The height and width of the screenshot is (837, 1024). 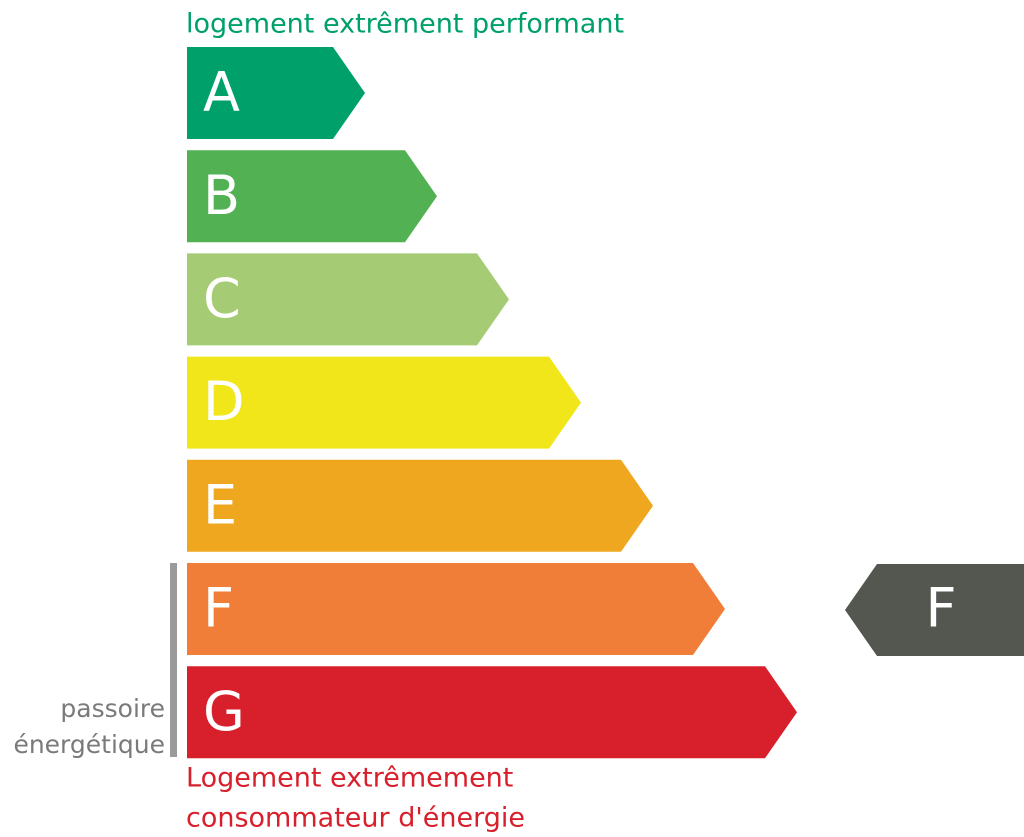 I want to click on band-letter: F, so click(x=218, y=608).